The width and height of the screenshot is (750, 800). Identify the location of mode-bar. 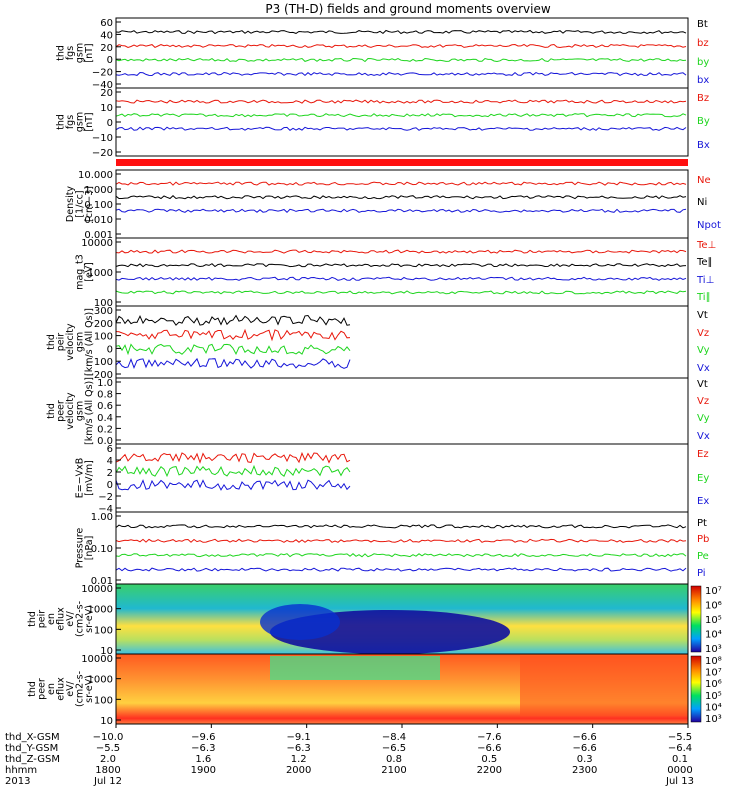
(402, 162).